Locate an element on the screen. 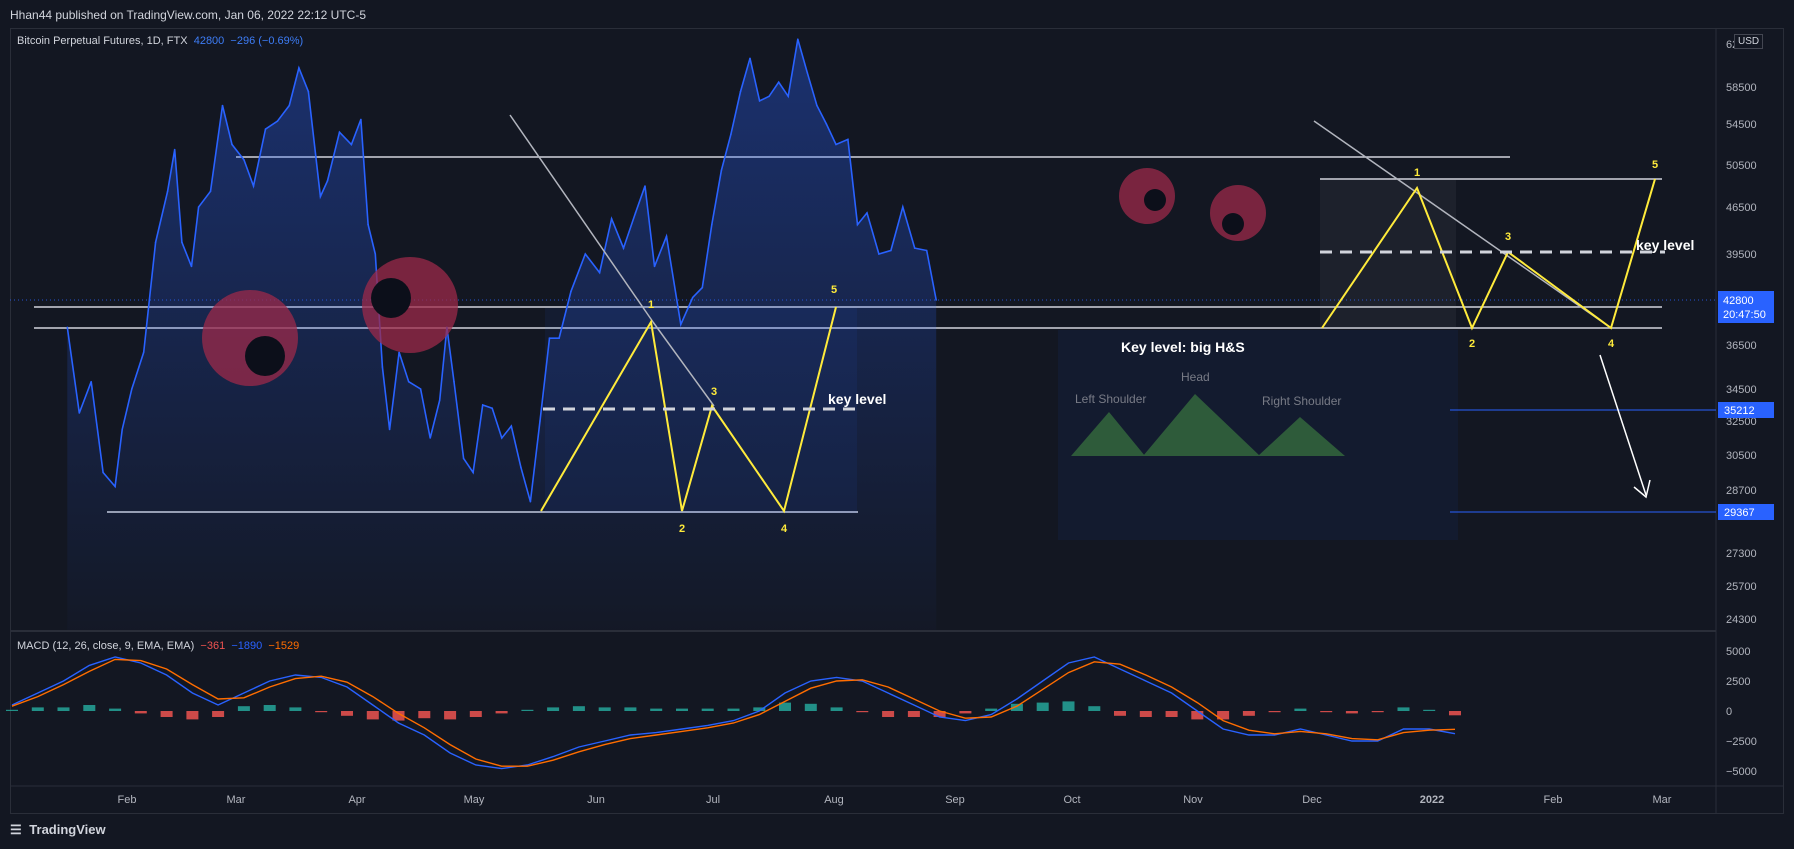 The image size is (1794, 849). hs-left-shoulder-label: Left Shoulder is located at coordinates (1110, 399).